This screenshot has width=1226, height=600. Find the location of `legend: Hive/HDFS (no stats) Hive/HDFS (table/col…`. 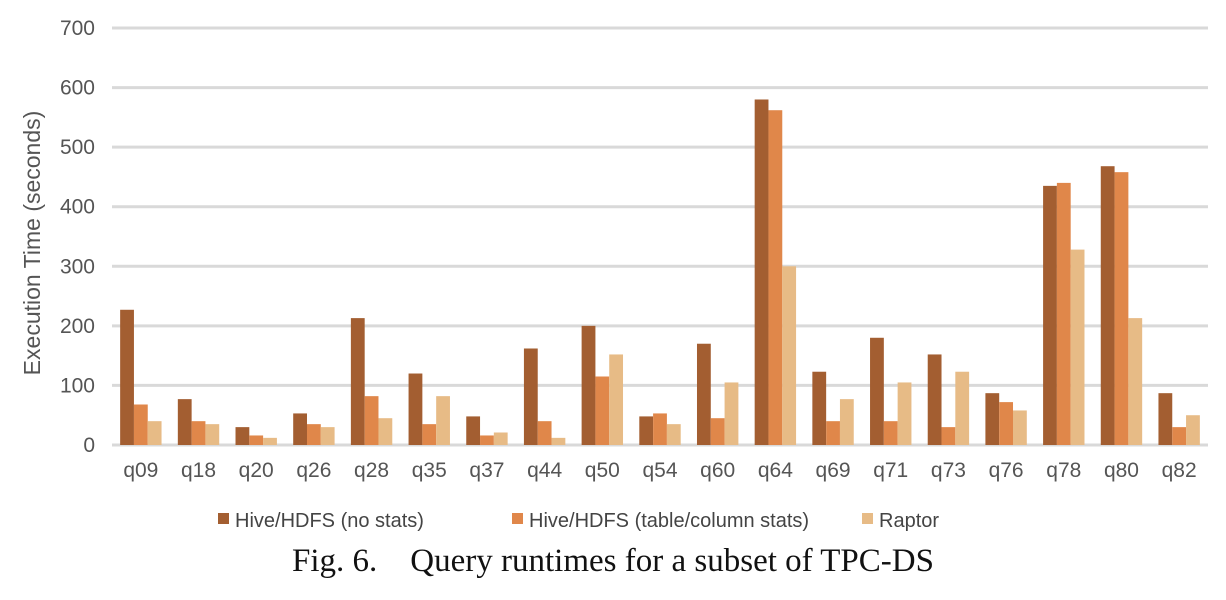

legend: Hive/HDFS (no stats) Hive/HDFS (table/col… is located at coordinates (578, 521).